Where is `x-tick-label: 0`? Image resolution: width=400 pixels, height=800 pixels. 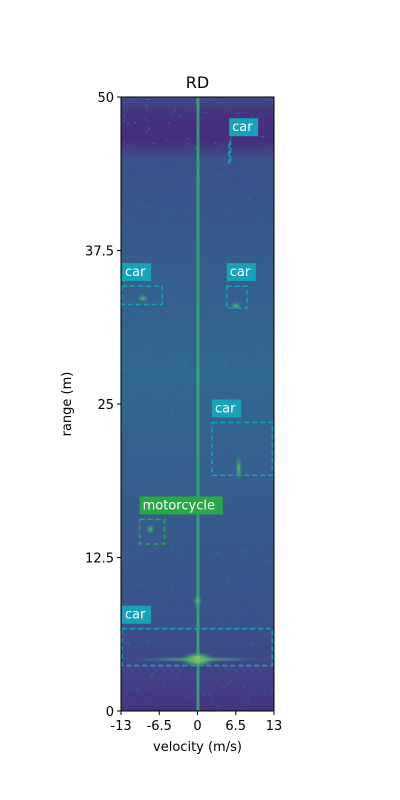
x-tick-label: 0 is located at coordinates (197, 726).